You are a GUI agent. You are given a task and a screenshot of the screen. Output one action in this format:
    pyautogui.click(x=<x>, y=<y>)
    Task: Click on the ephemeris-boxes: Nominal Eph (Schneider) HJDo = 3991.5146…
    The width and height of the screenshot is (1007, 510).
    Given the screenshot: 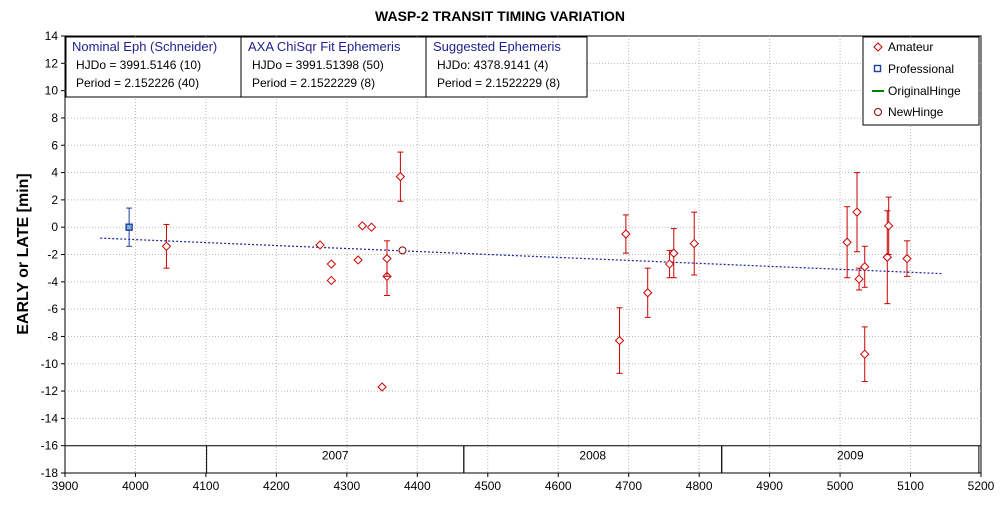 What is the action you would take?
    pyautogui.click(x=326, y=67)
    